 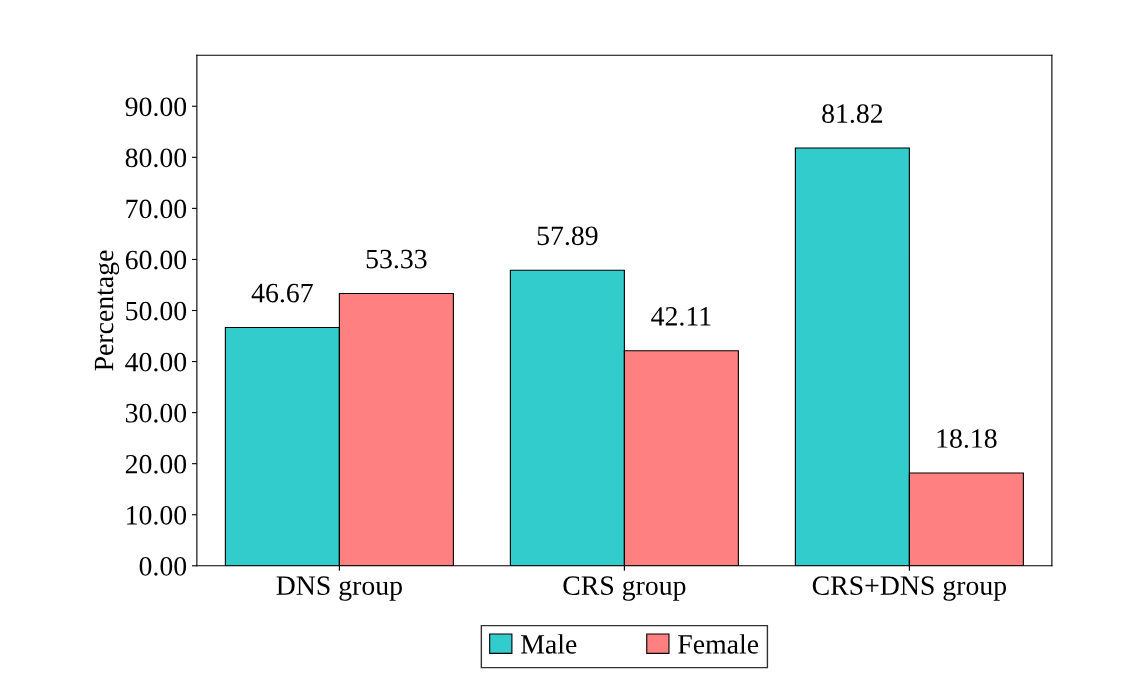 What do you see at coordinates (624, 588) in the screenshot?
I see `x-tick-label: CRS group` at bounding box center [624, 588].